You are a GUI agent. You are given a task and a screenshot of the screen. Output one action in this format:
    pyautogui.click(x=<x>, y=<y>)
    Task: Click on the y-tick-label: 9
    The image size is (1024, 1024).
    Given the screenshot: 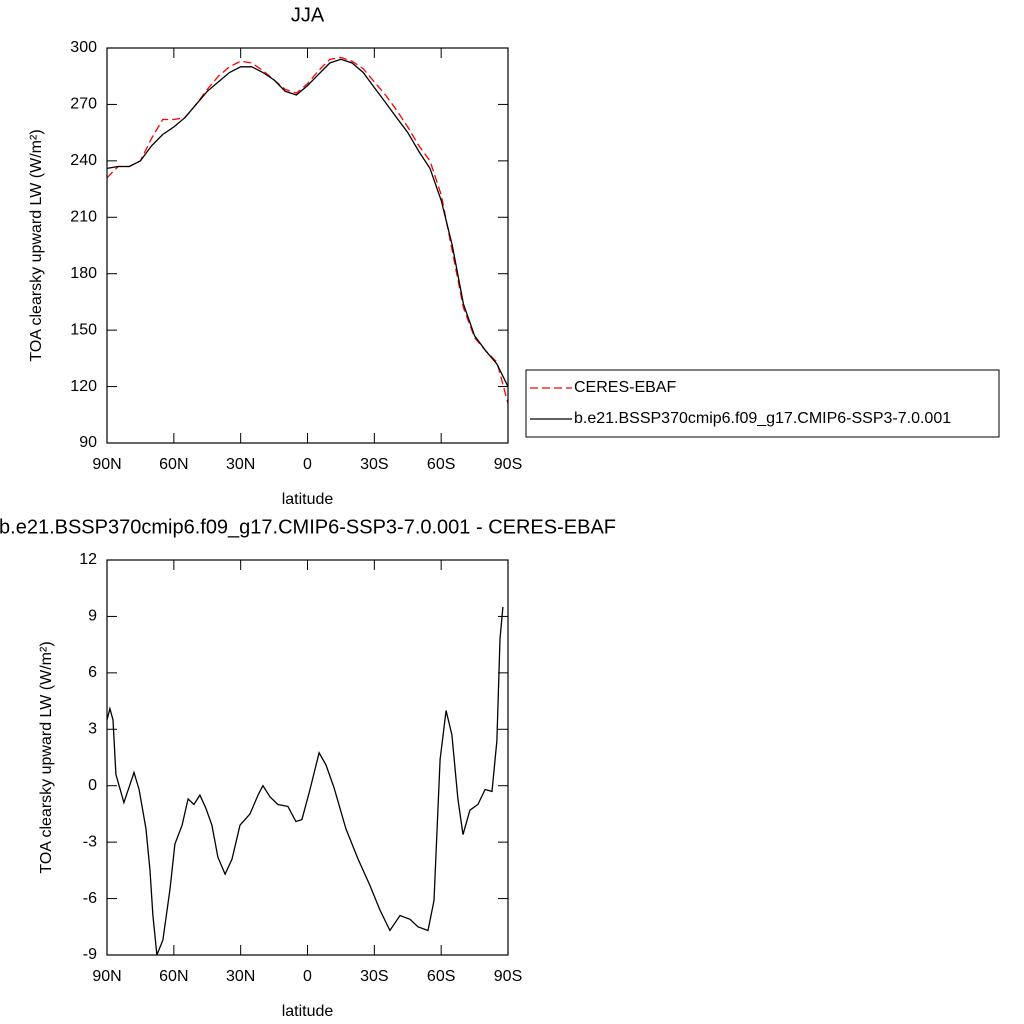 What is the action you would take?
    pyautogui.click(x=92, y=616)
    